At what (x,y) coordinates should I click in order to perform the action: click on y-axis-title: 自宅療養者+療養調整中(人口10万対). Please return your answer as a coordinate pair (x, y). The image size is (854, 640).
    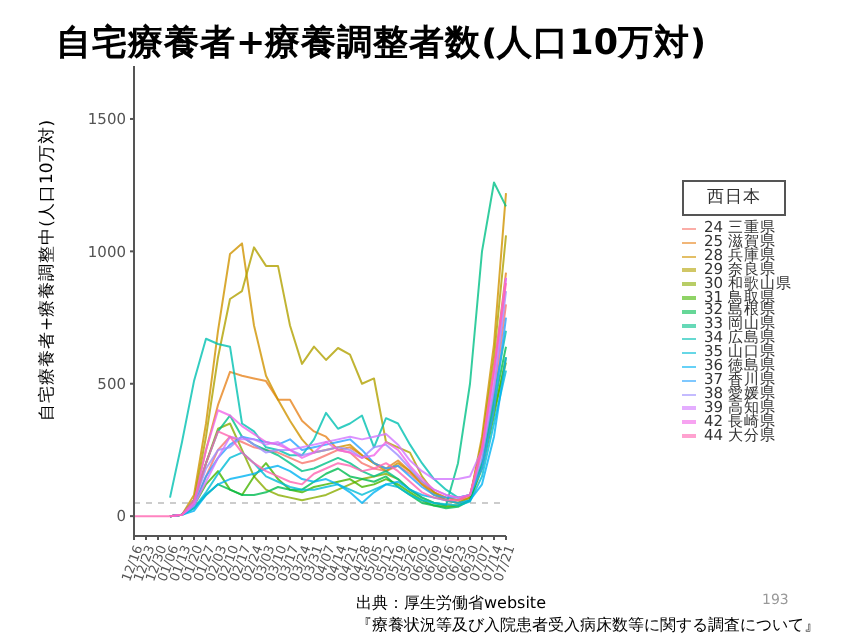
    Looking at the image, I should click on (47, 270).